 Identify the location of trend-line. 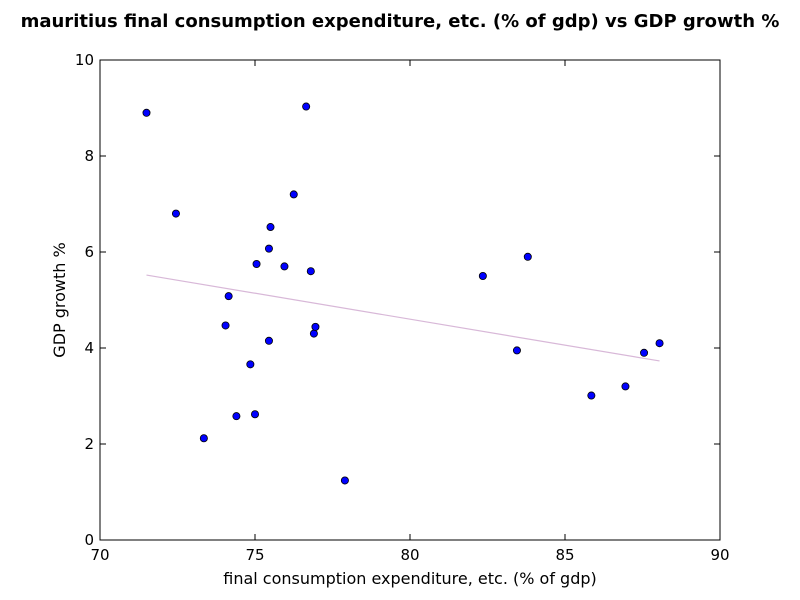
(403, 318).